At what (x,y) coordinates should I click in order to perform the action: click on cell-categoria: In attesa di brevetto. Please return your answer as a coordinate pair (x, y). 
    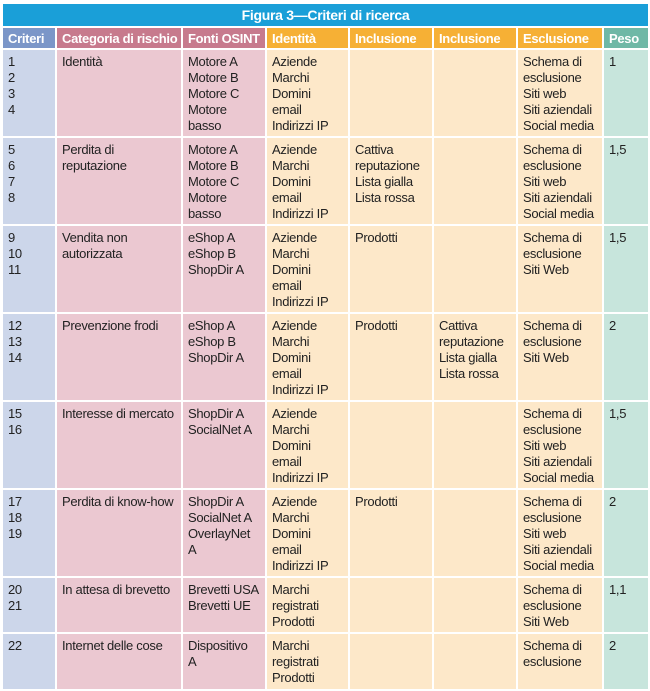
    Looking at the image, I should click on (119, 605).